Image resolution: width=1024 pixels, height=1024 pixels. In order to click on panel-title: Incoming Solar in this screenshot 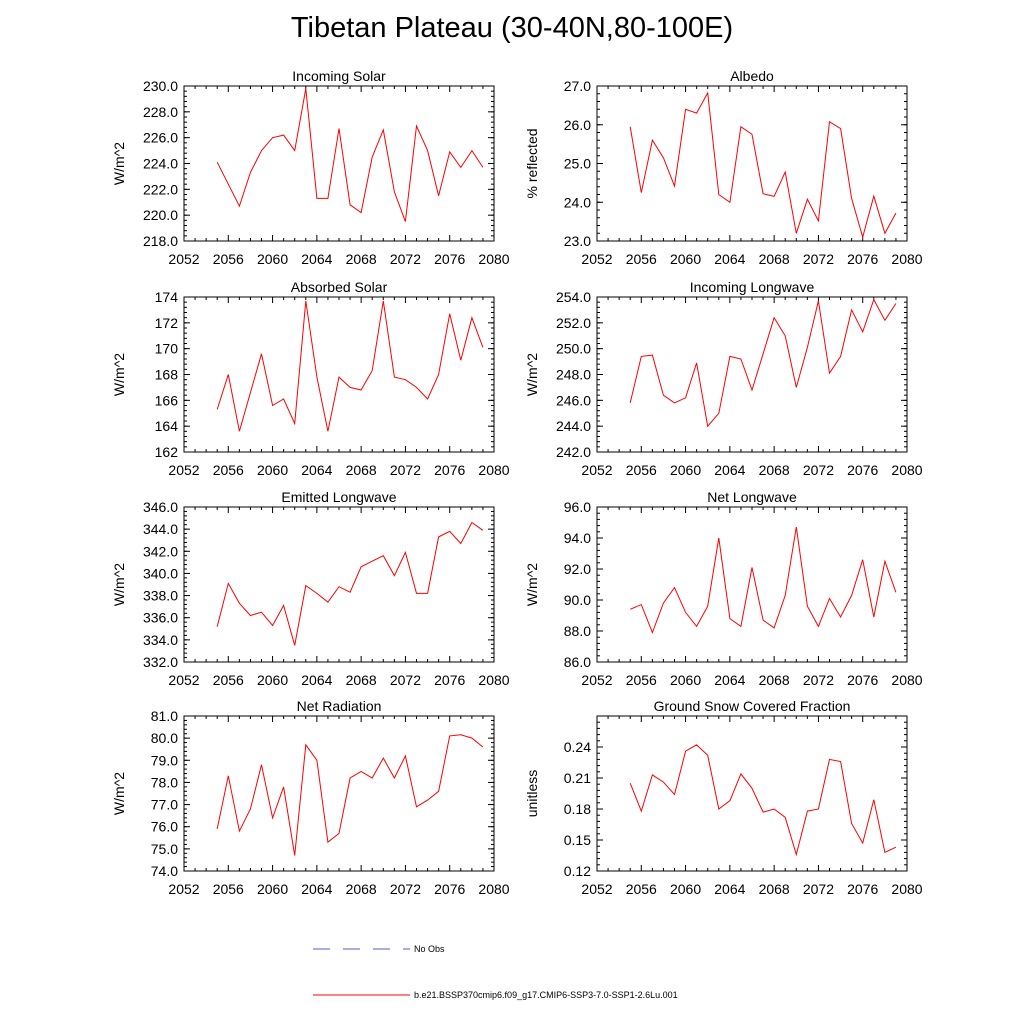, I will do `click(339, 76)`.